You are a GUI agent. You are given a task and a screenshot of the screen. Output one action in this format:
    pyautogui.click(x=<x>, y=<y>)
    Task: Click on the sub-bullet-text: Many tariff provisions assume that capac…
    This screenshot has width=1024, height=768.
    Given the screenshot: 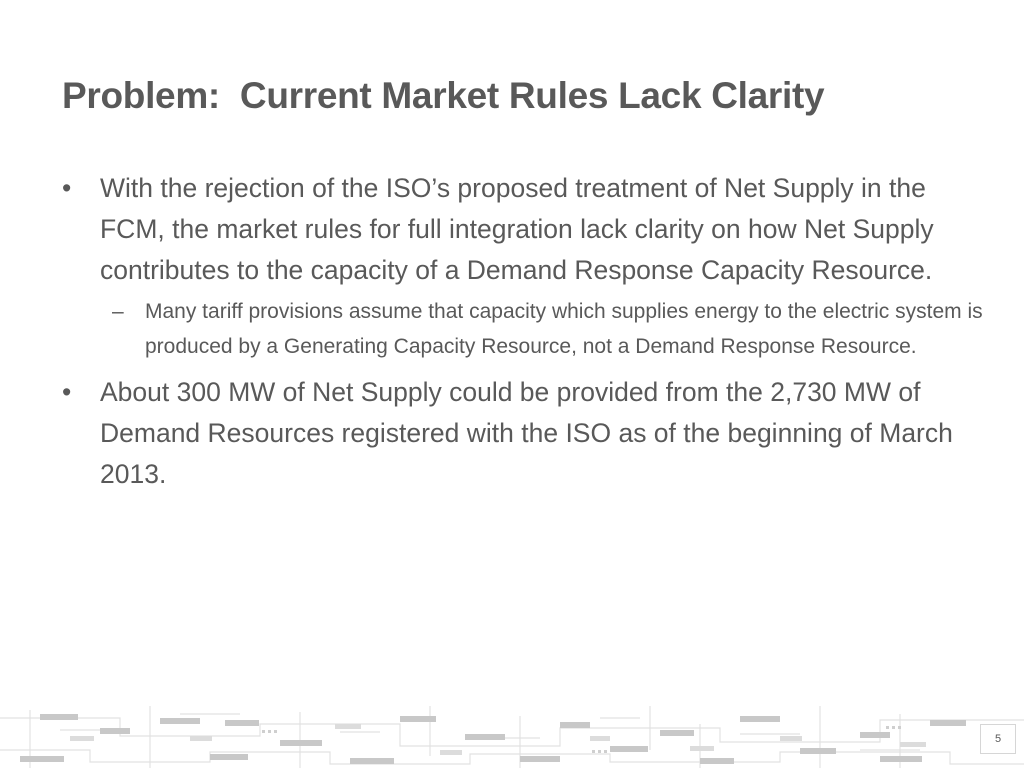 What is the action you would take?
    pyautogui.click(x=564, y=329)
    